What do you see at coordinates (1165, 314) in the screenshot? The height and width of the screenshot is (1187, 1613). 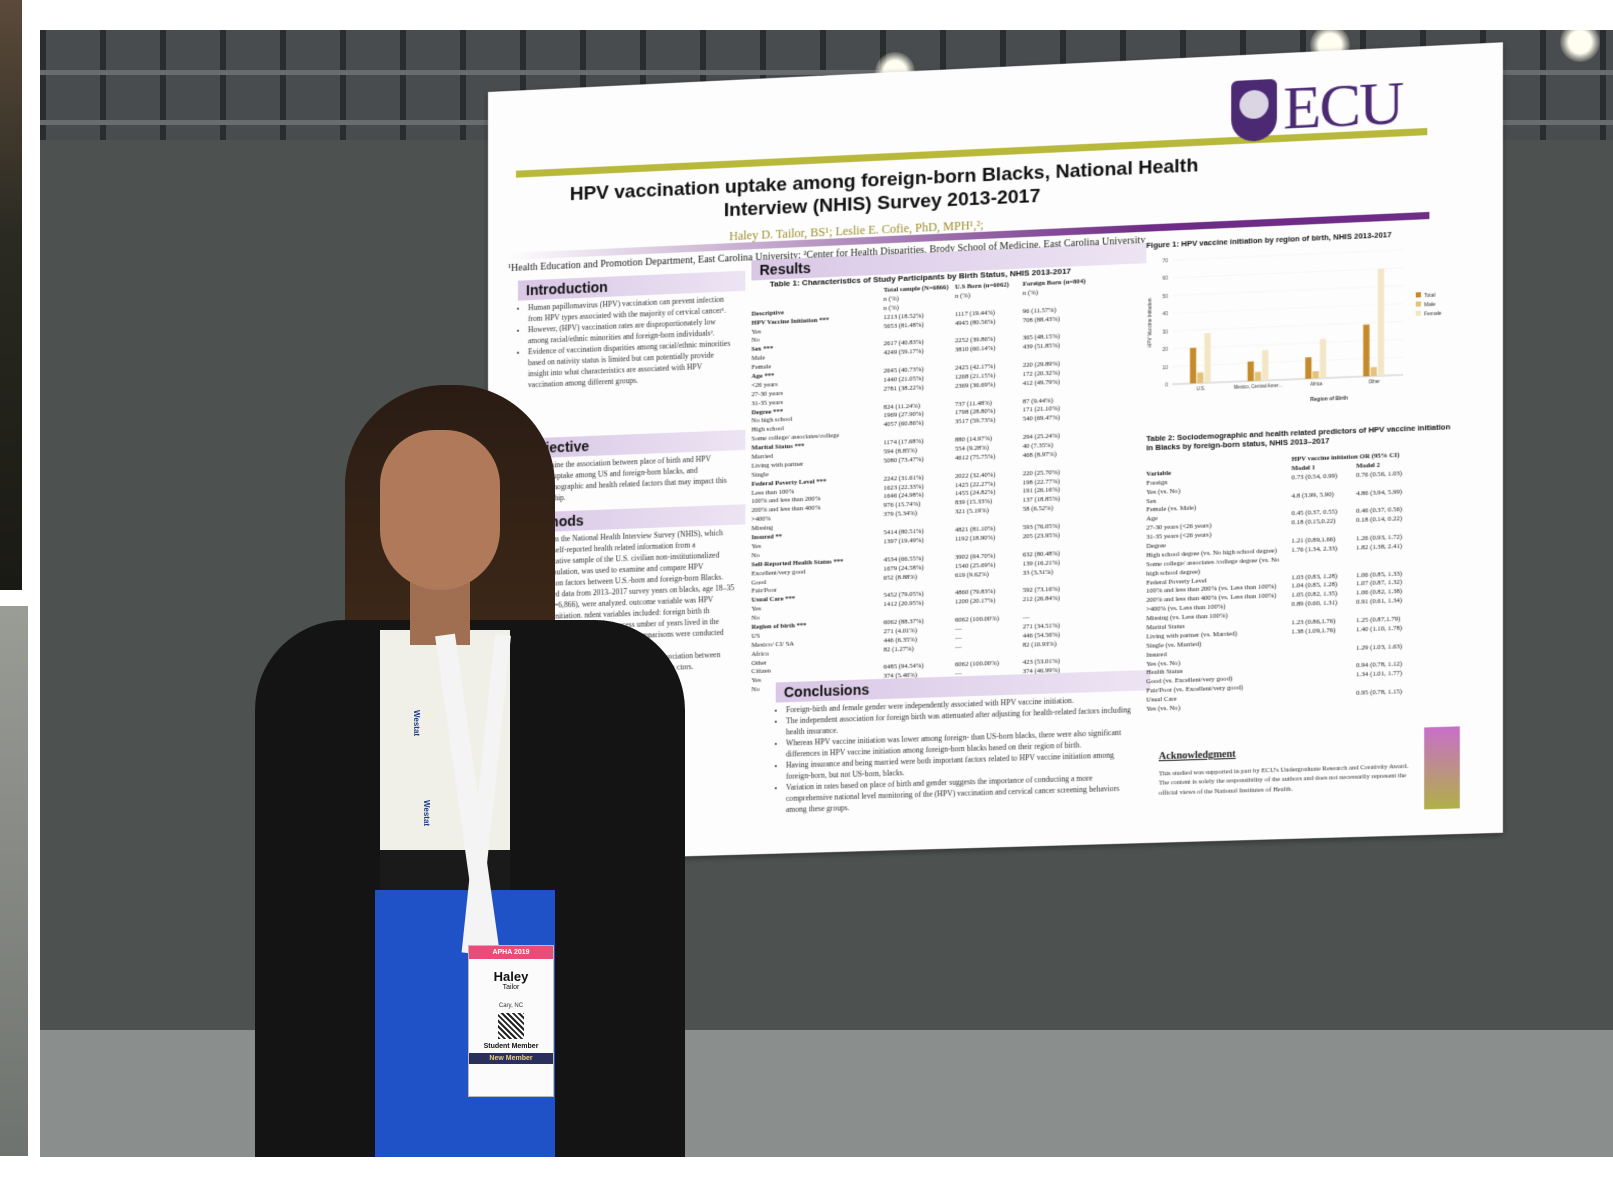 I see `y-tick-label: 40` at bounding box center [1165, 314].